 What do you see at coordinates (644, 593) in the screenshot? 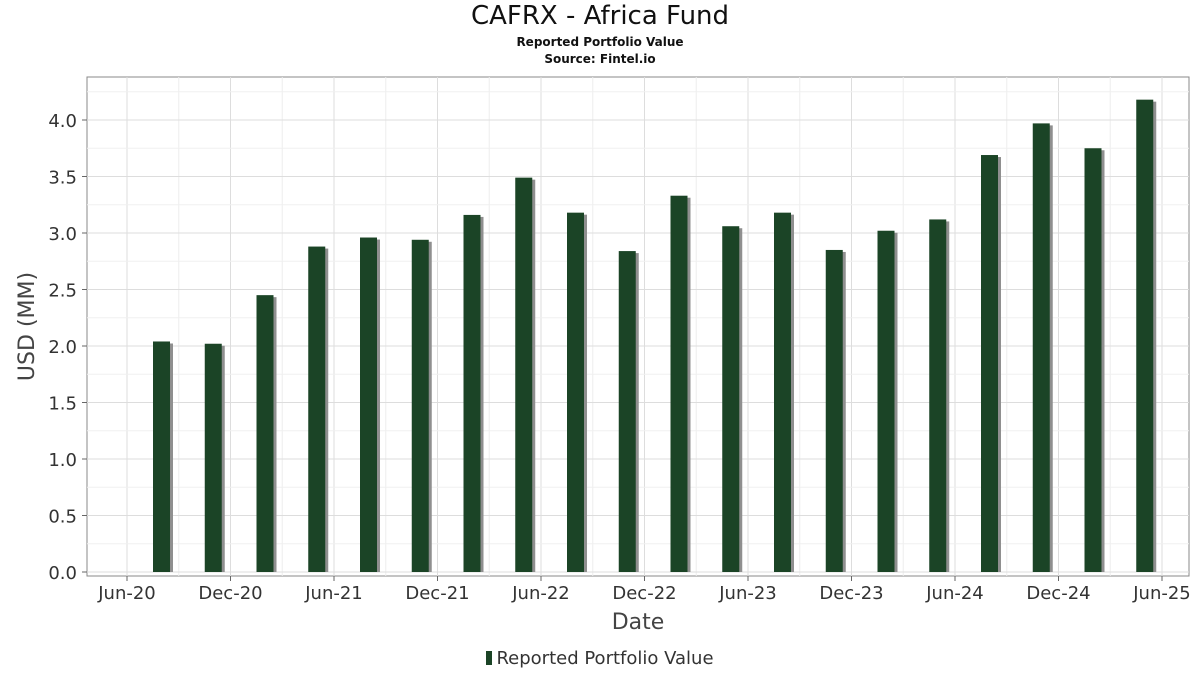
I see `x-tick-label: Dec-22` at bounding box center [644, 593].